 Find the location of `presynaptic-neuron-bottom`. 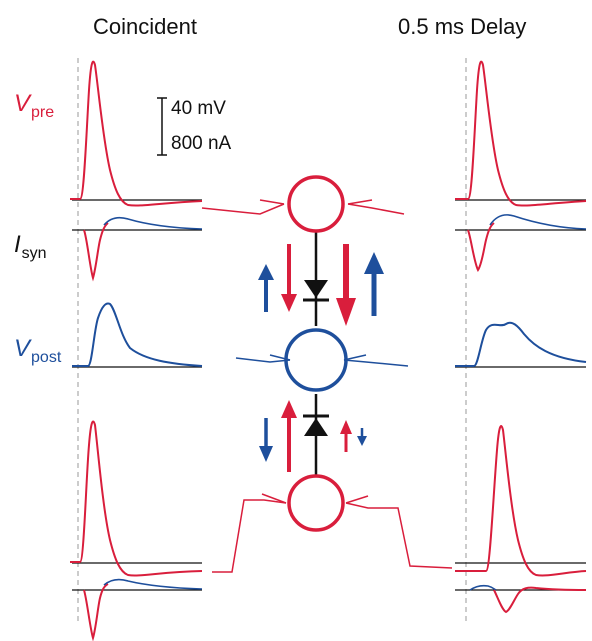

presynaptic-neuron-bottom is located at coordinates (316, 503).